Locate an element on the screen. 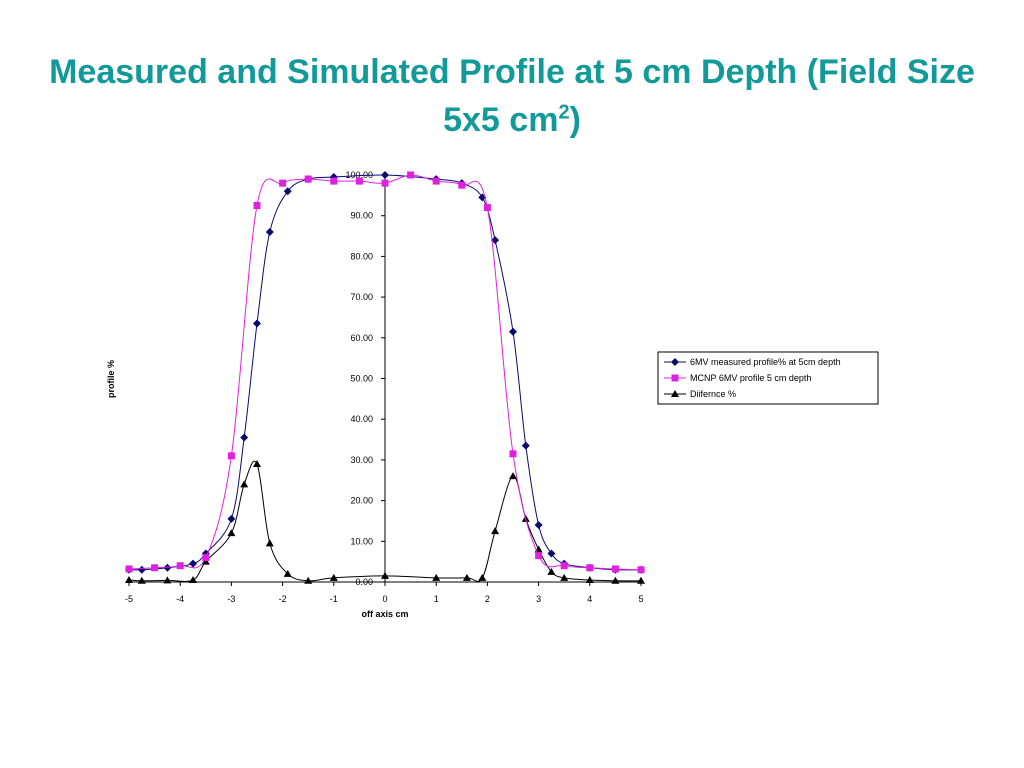 This screenshot has width=1024, height=768. slide-title-end: ) is located at coordinates (575, 120).